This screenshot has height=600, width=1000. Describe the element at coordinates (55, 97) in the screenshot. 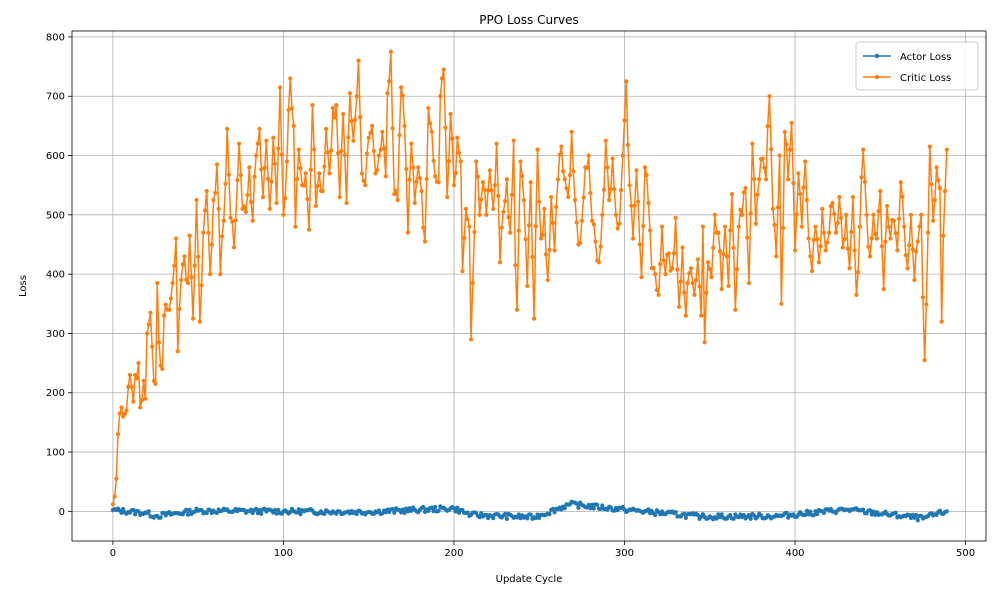

I see `y-tick-label: 700` at that location.